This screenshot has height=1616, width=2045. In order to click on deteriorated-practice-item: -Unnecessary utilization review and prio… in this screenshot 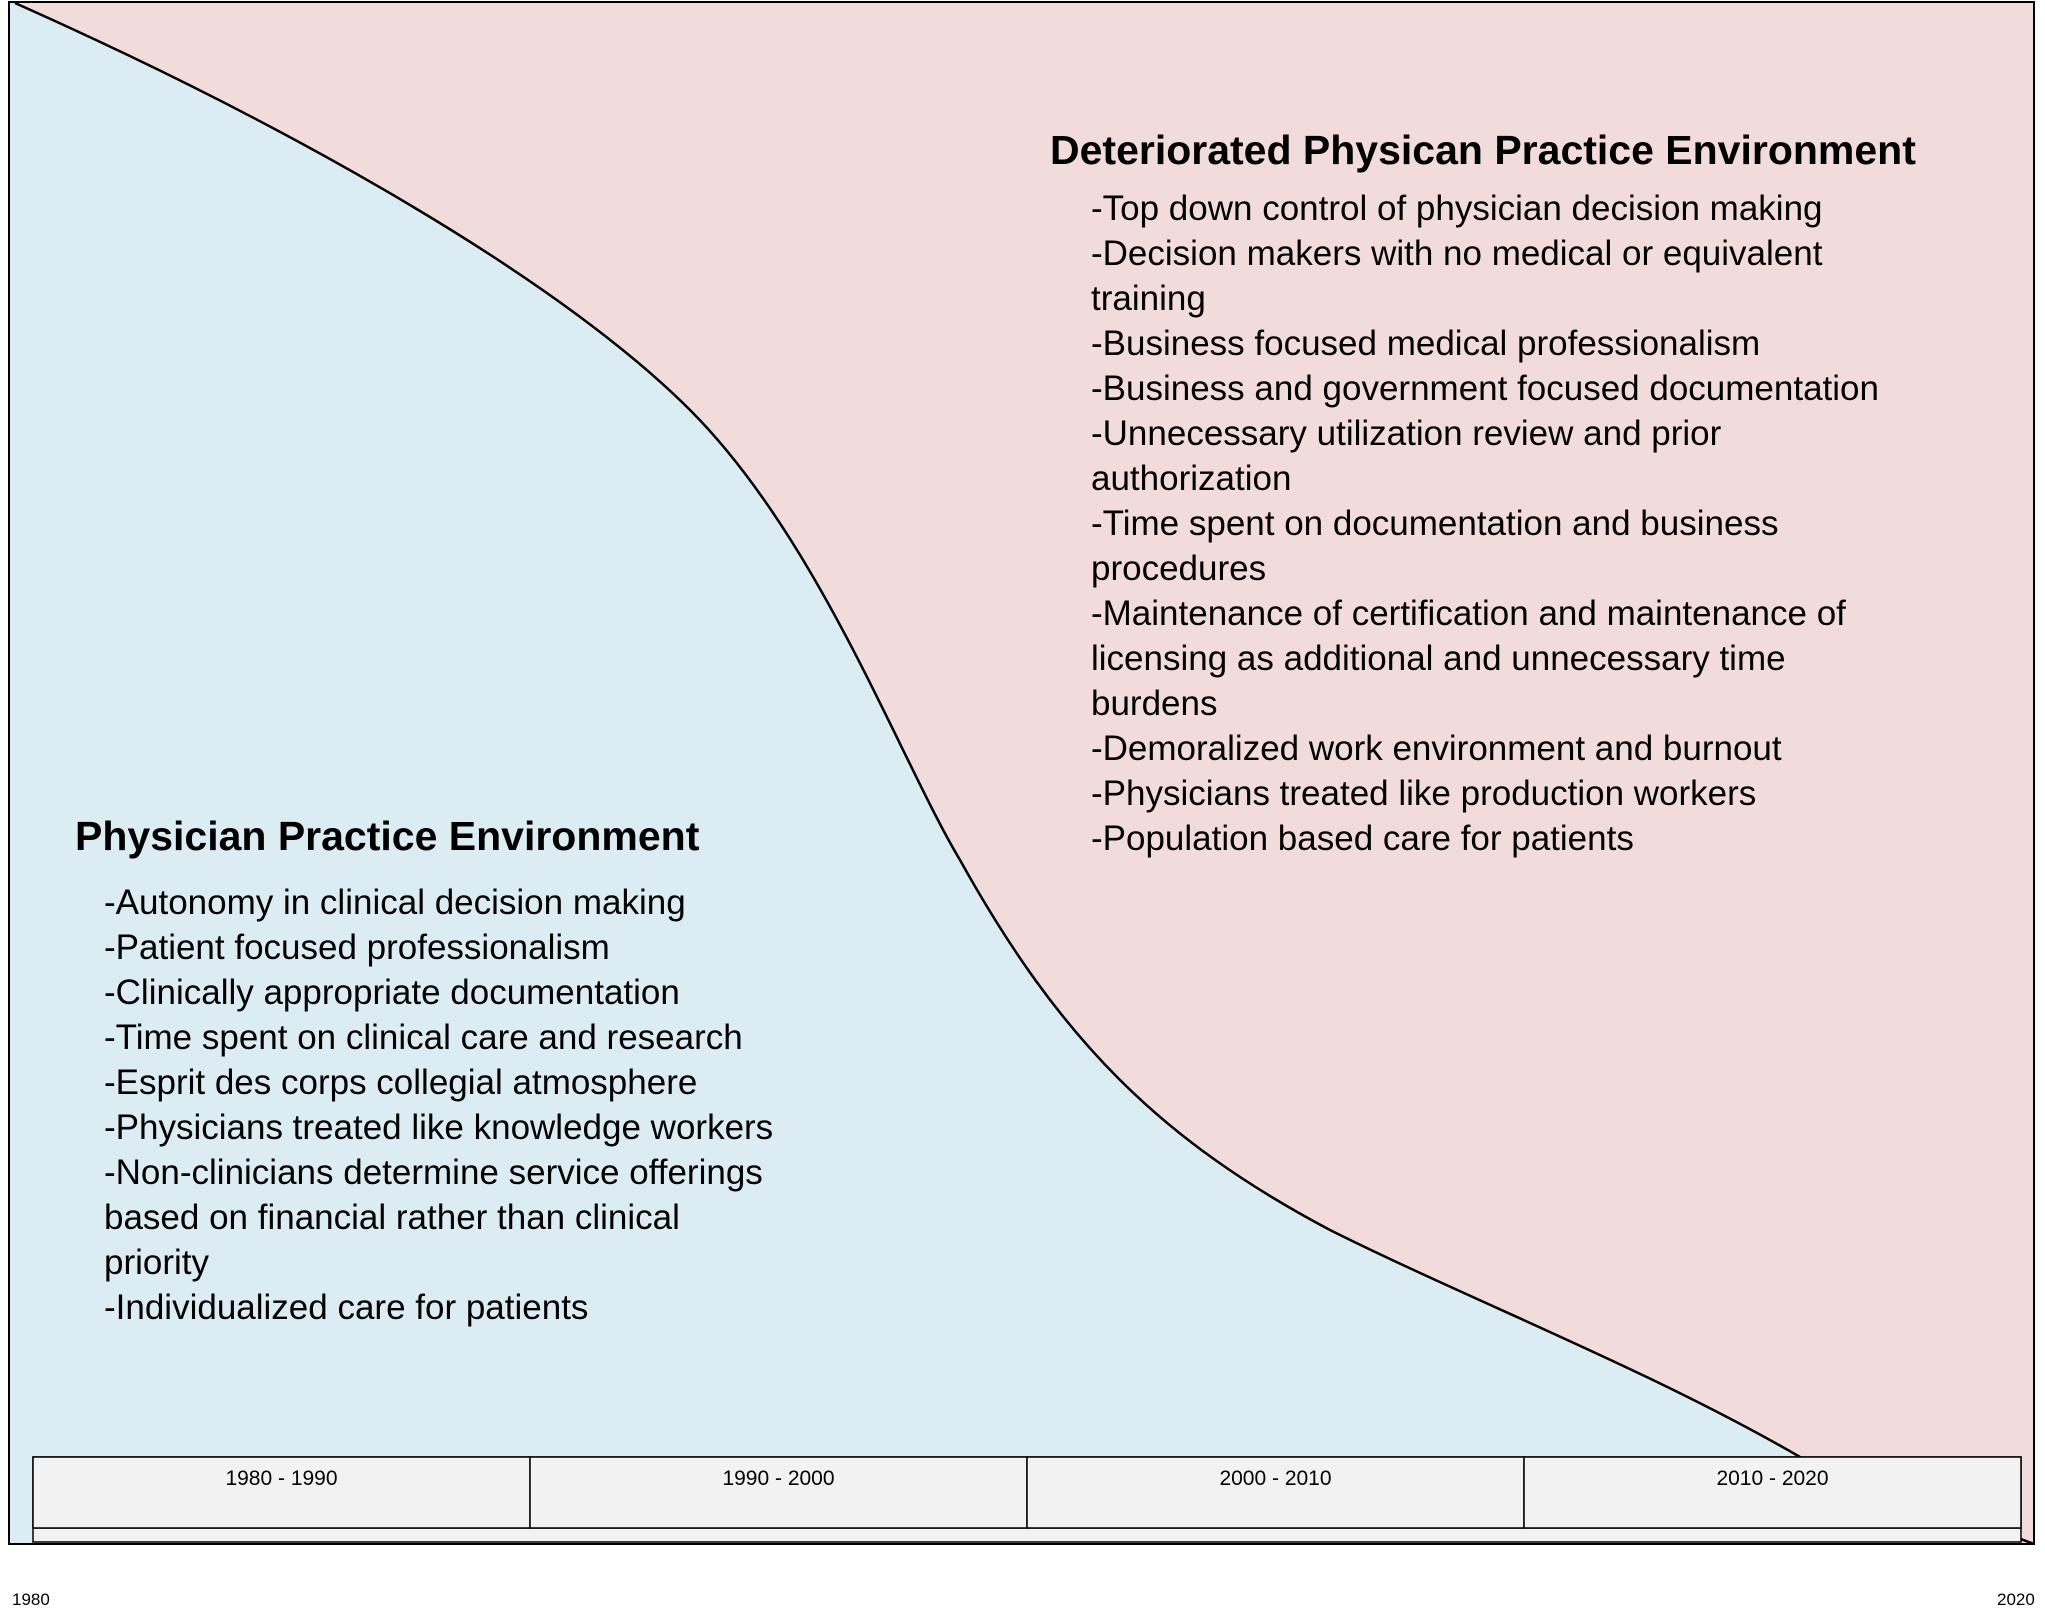, I will do `click(1406, 456)`.